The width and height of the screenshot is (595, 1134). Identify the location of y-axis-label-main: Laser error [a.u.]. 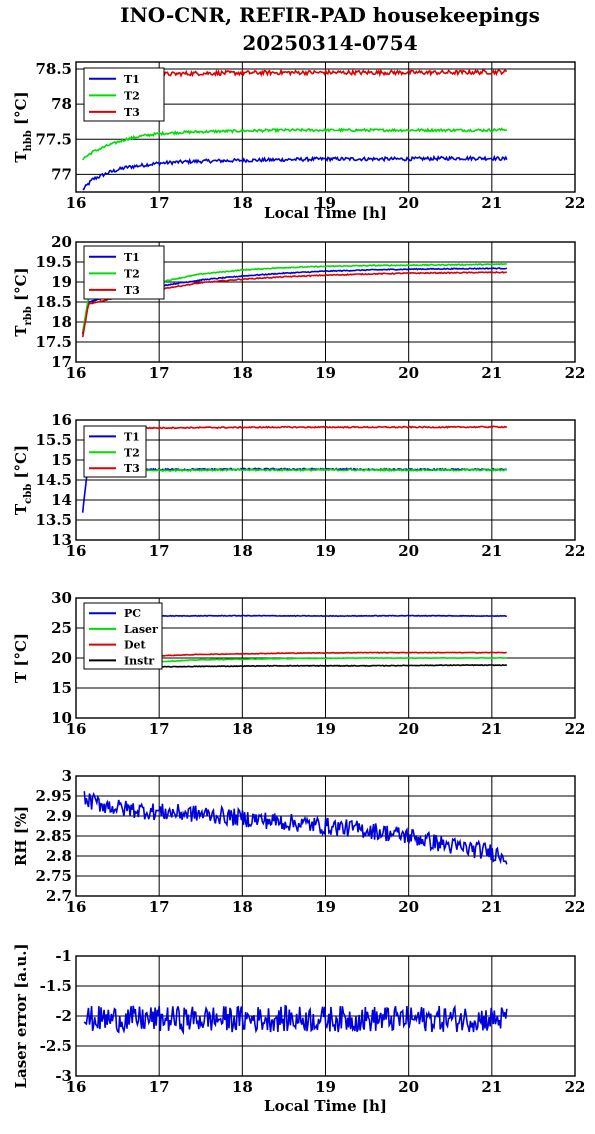
(21, 1015).